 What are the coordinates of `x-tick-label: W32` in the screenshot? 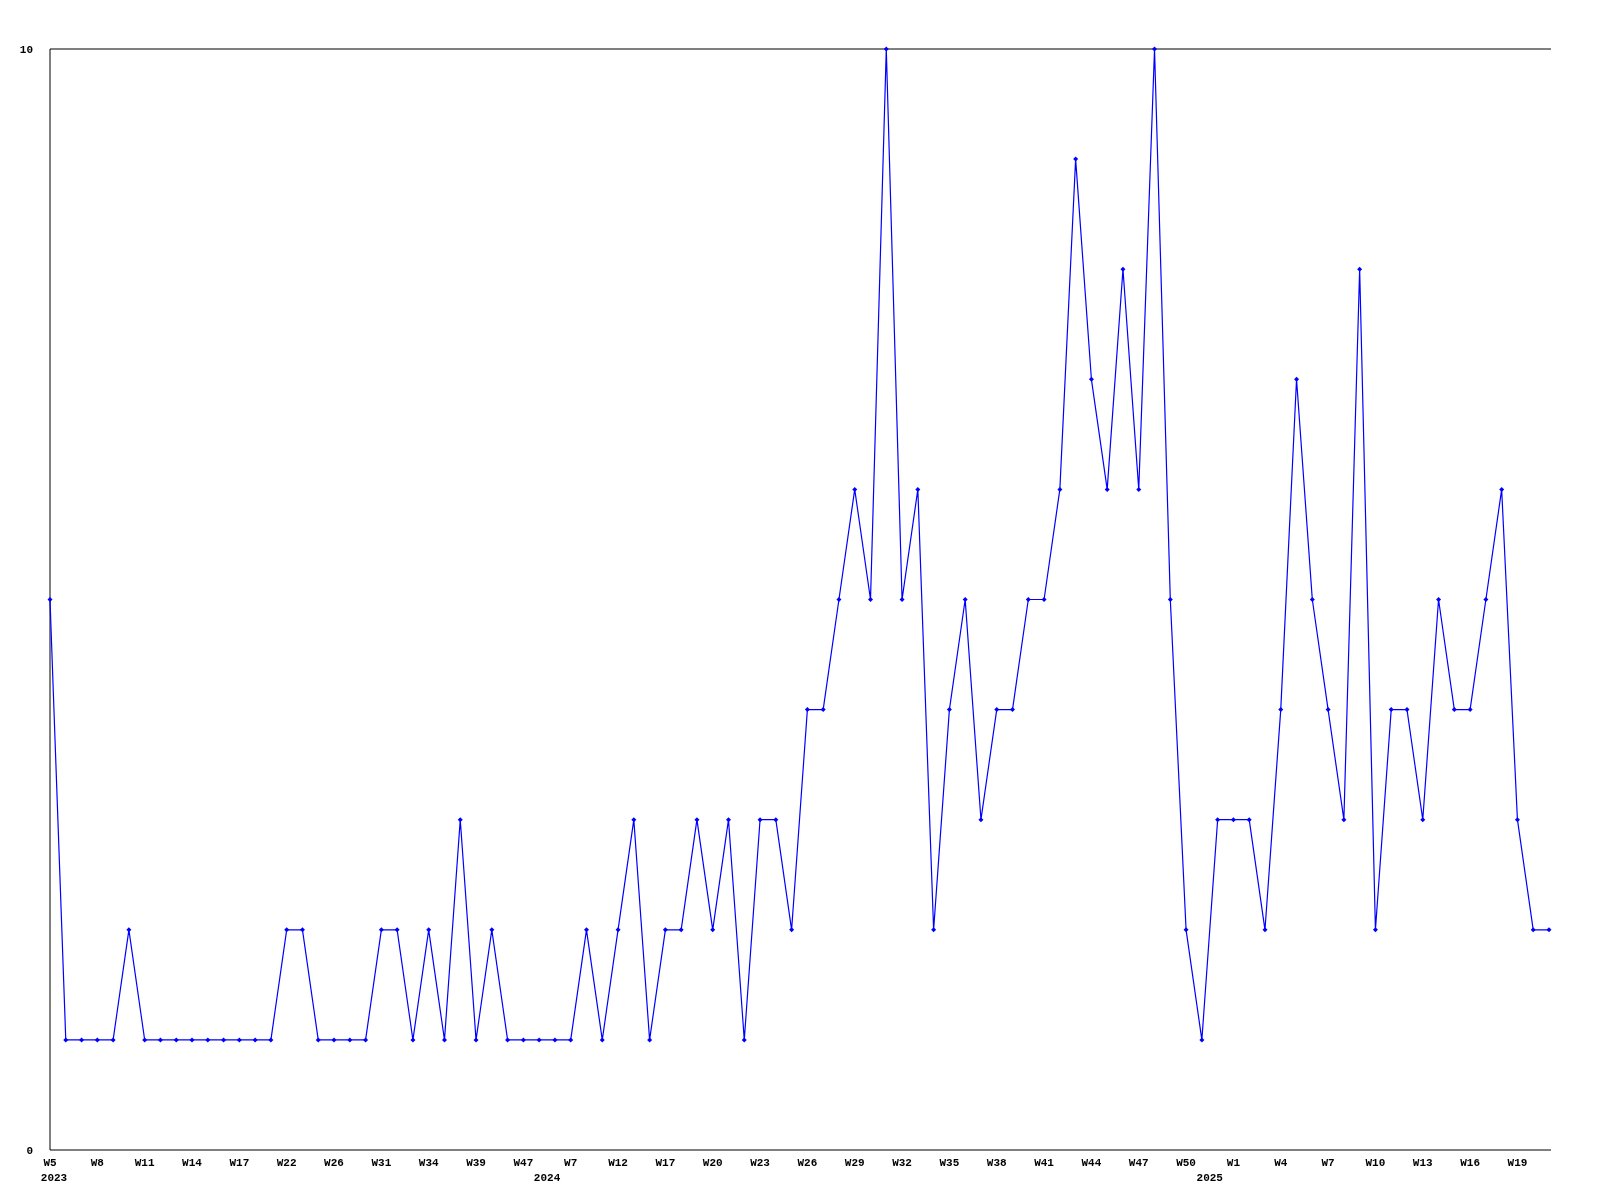 It's located at (902, 1163).